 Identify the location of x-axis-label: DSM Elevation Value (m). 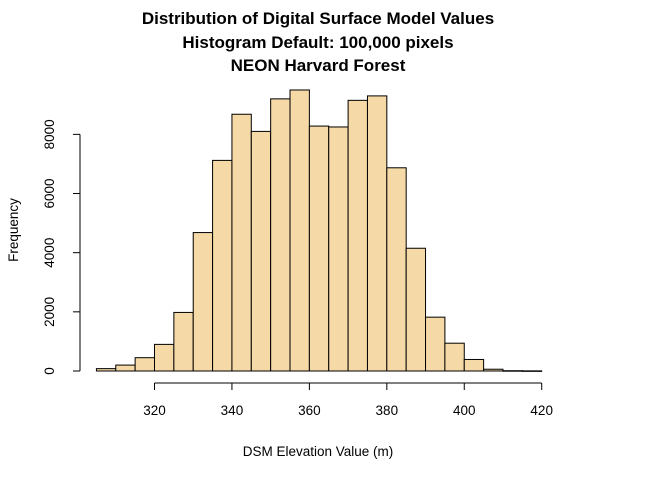
(318, 451).